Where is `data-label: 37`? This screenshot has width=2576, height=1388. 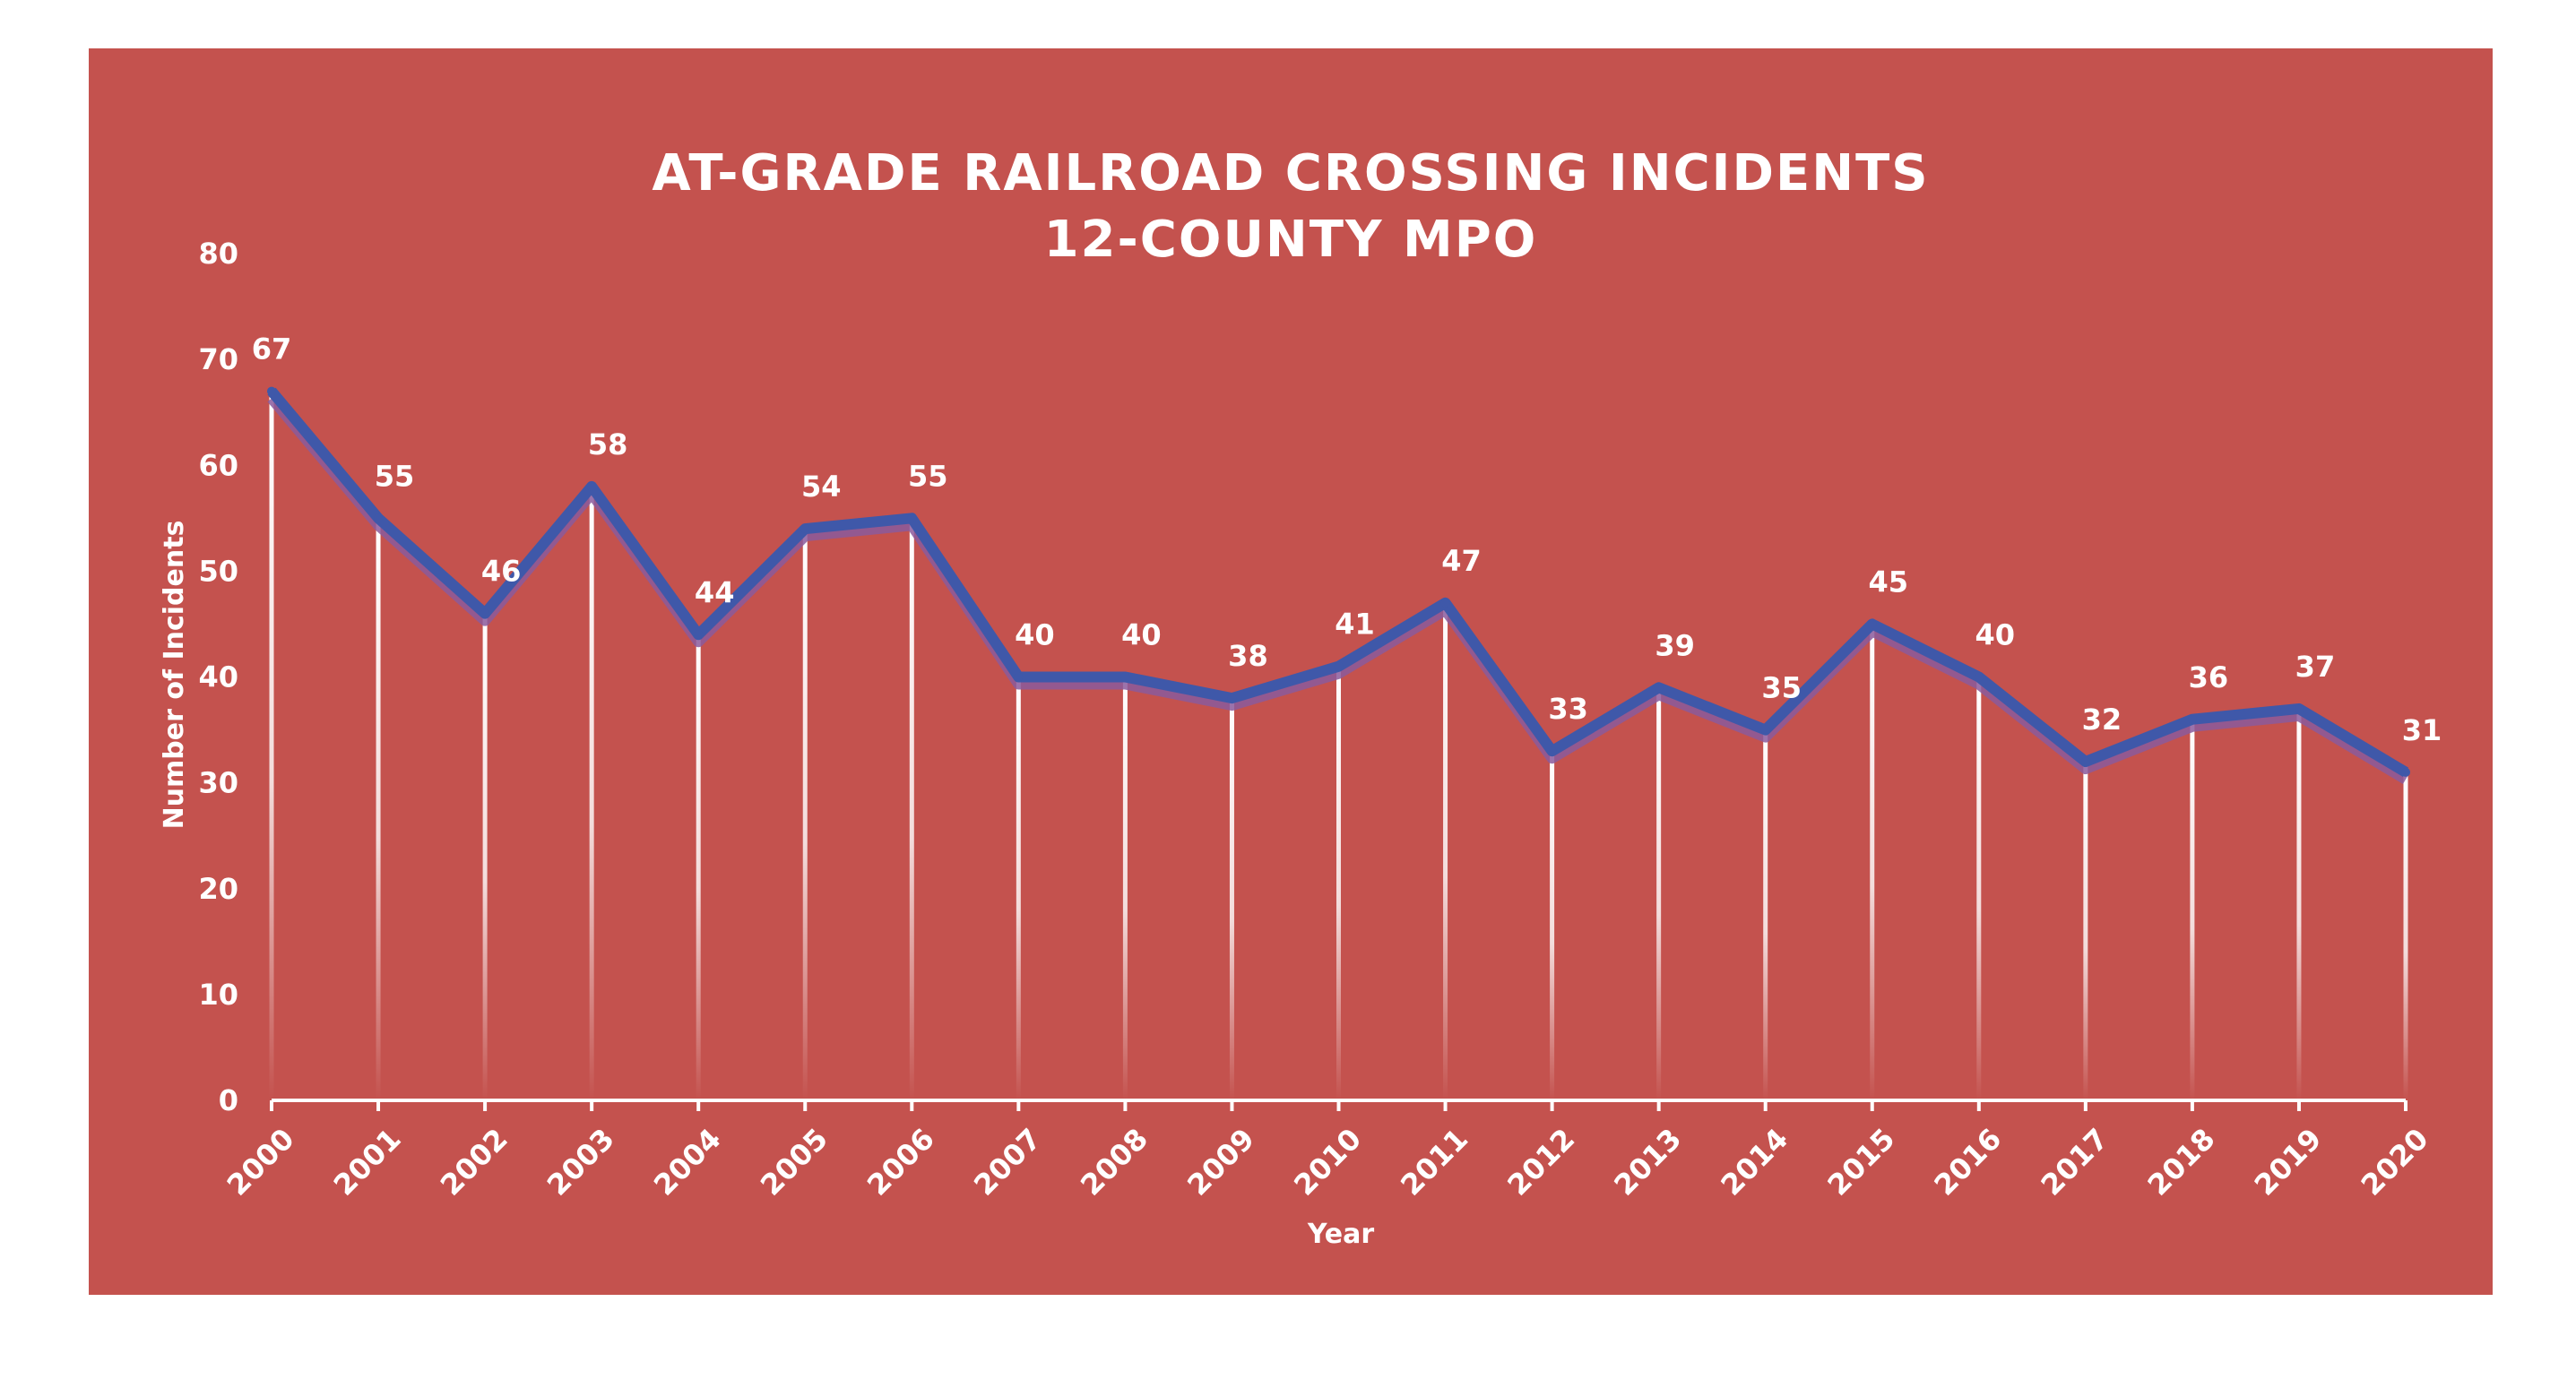 data-label: 37 is located at coordinates (2315, 667).